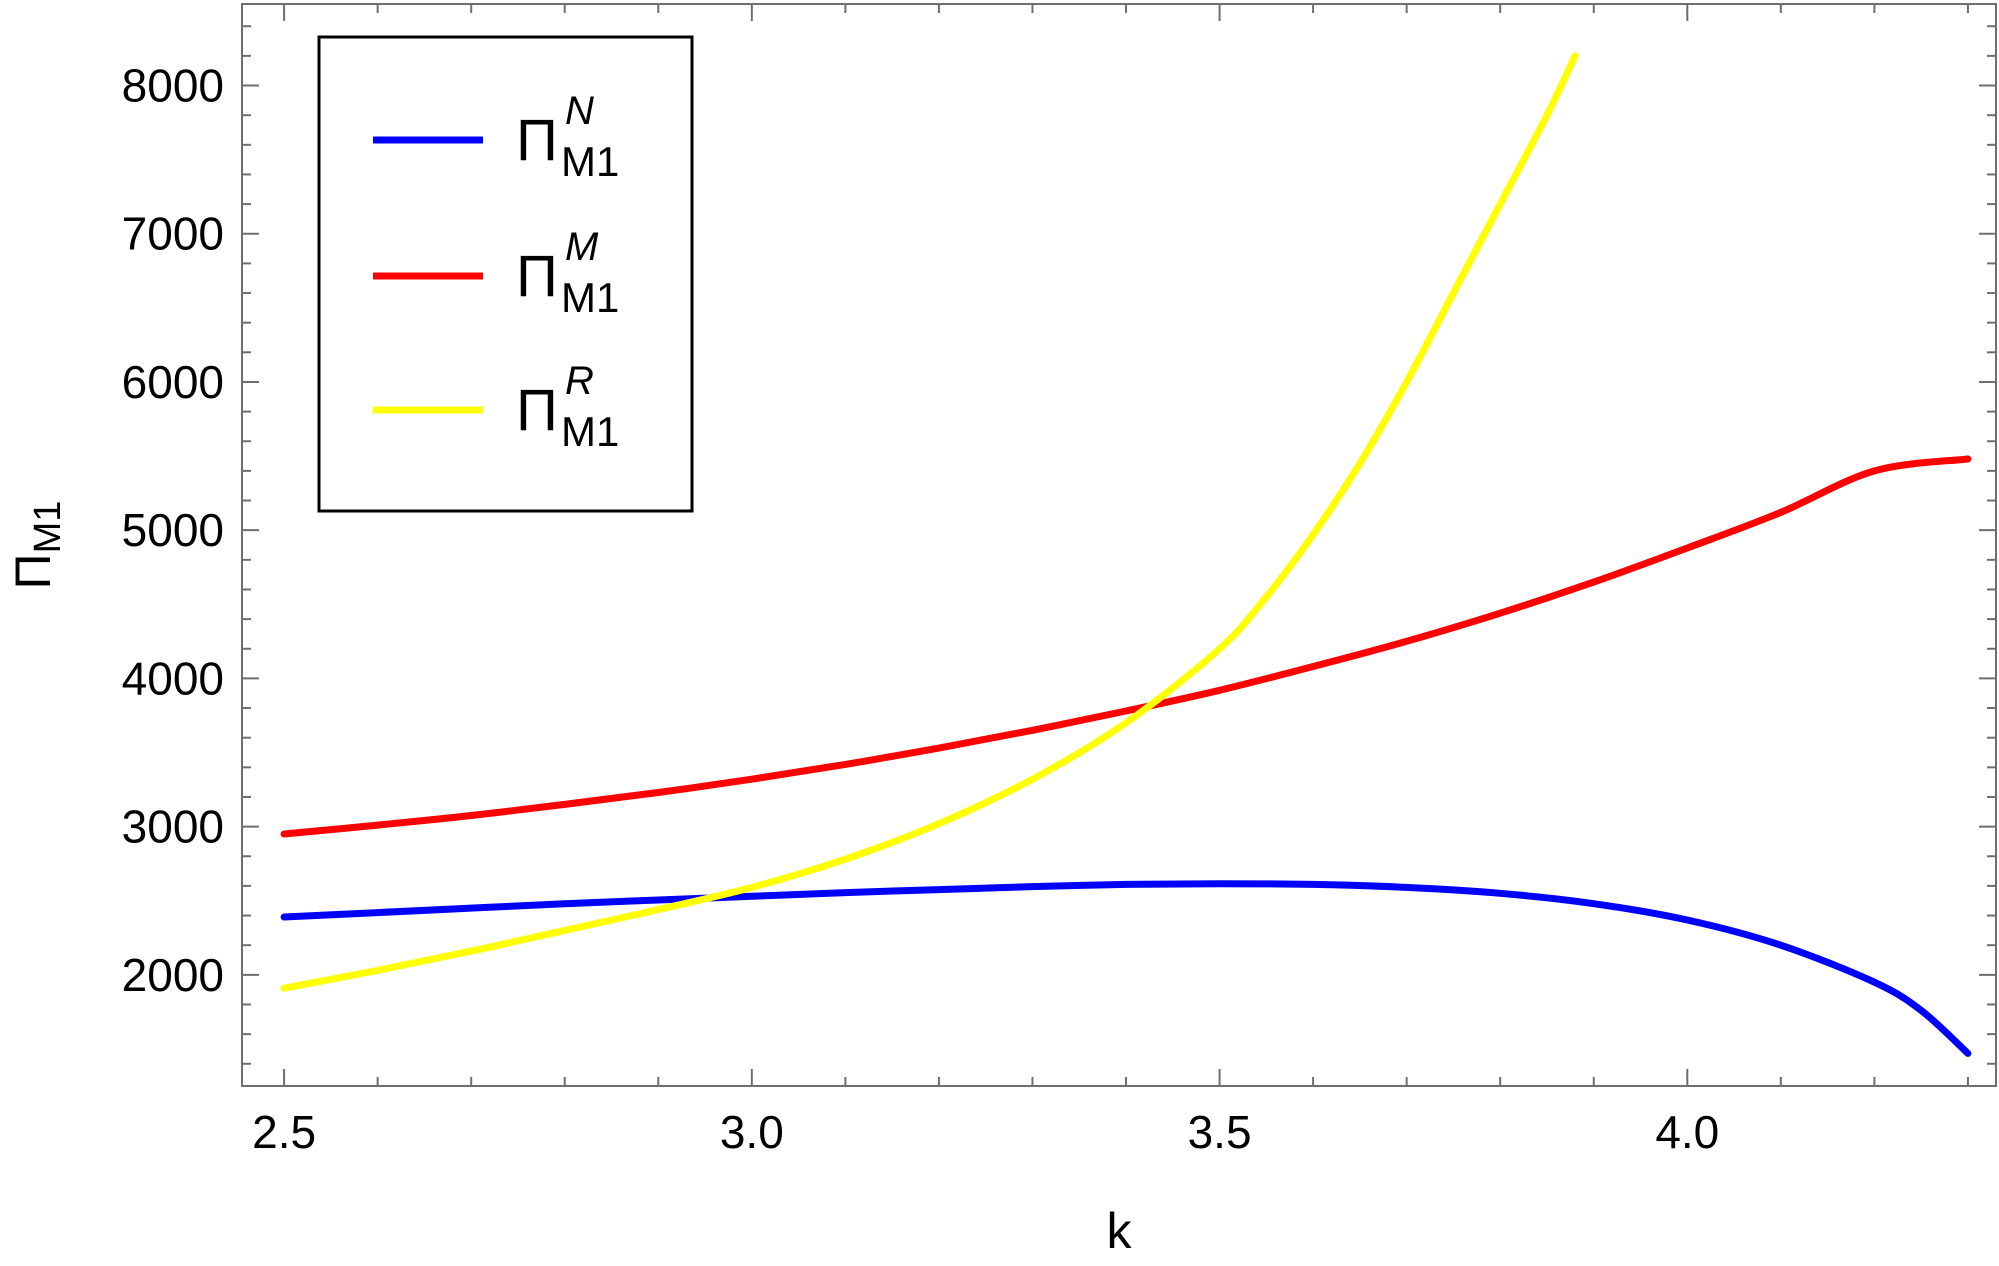  Describe the element at coordinates (1687, 1132) in the screenshot. I see `x-tick-label: 4.0` at that location.